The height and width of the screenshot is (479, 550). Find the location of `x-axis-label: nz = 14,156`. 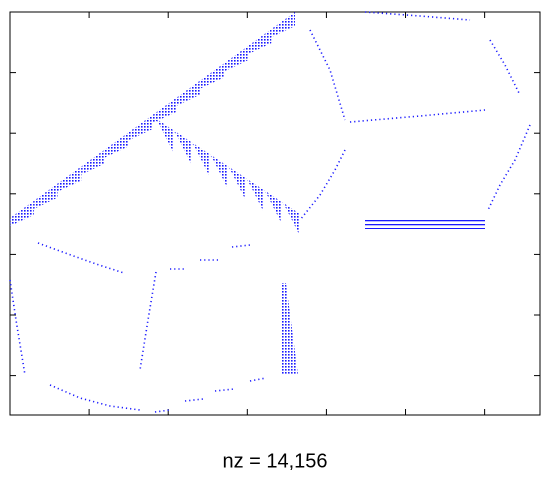

x-axis-label: nz = 14,156 is located at coordinates (274, 461).